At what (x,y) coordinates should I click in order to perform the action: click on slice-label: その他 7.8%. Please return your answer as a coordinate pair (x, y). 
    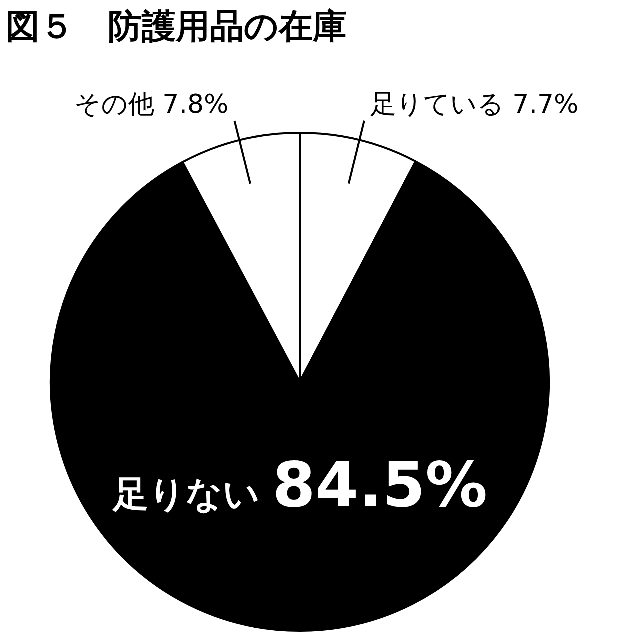
    Looking at the image, I should click on (151, 105).